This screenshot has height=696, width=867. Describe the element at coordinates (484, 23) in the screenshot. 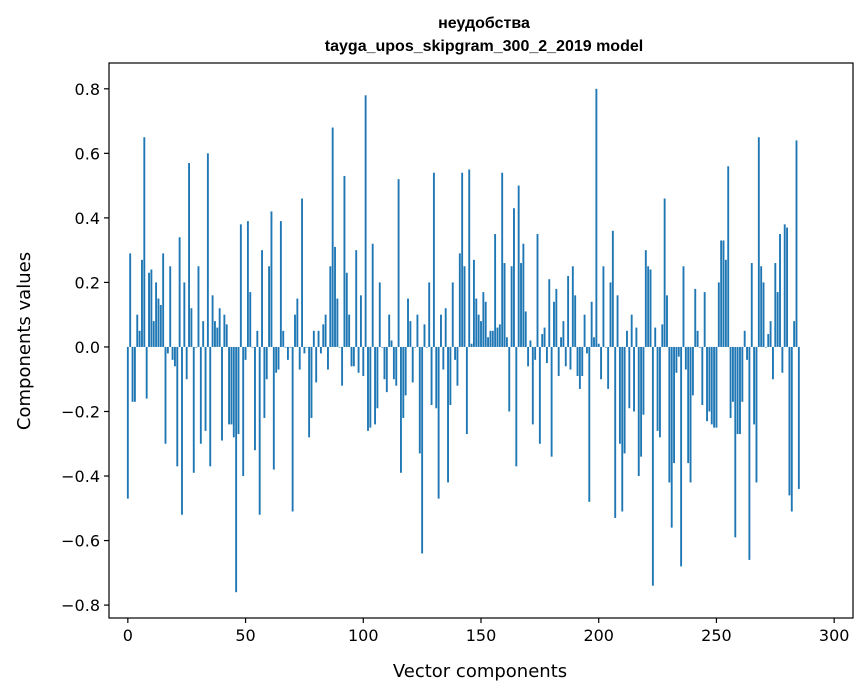

I see `chart-title: неудобства` at that location.